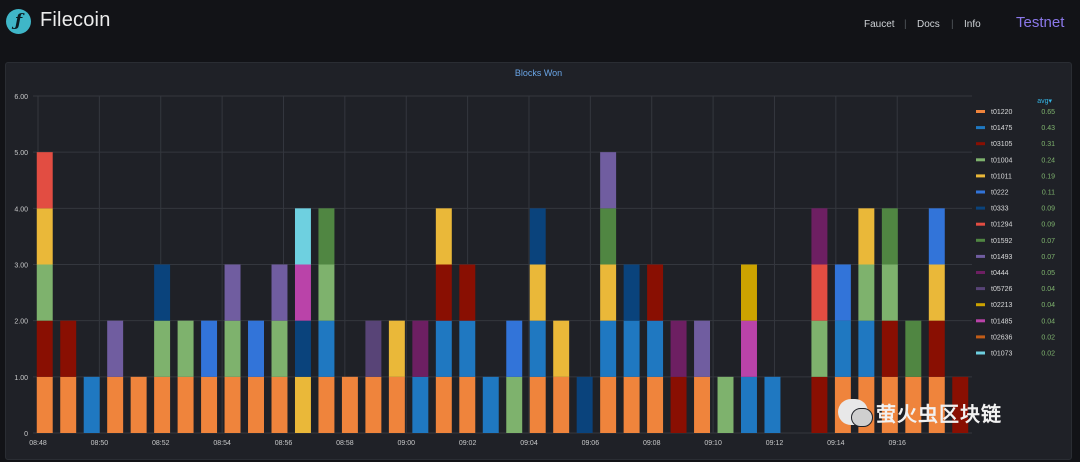  I want to click on x-tick-label: 08:54, so click(222, 443).